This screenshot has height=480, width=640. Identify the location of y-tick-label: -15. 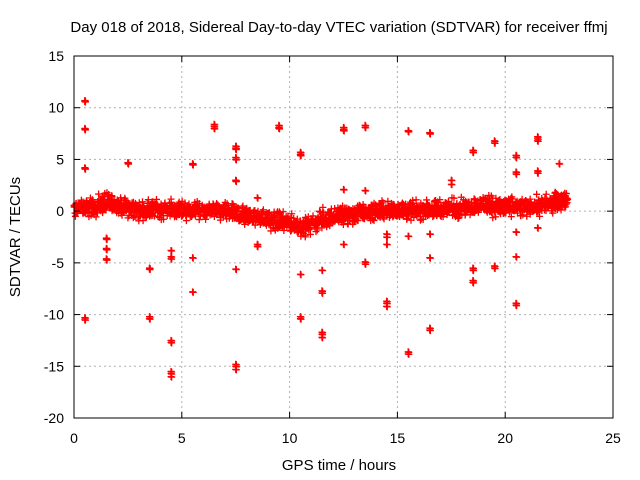
(54, 366).